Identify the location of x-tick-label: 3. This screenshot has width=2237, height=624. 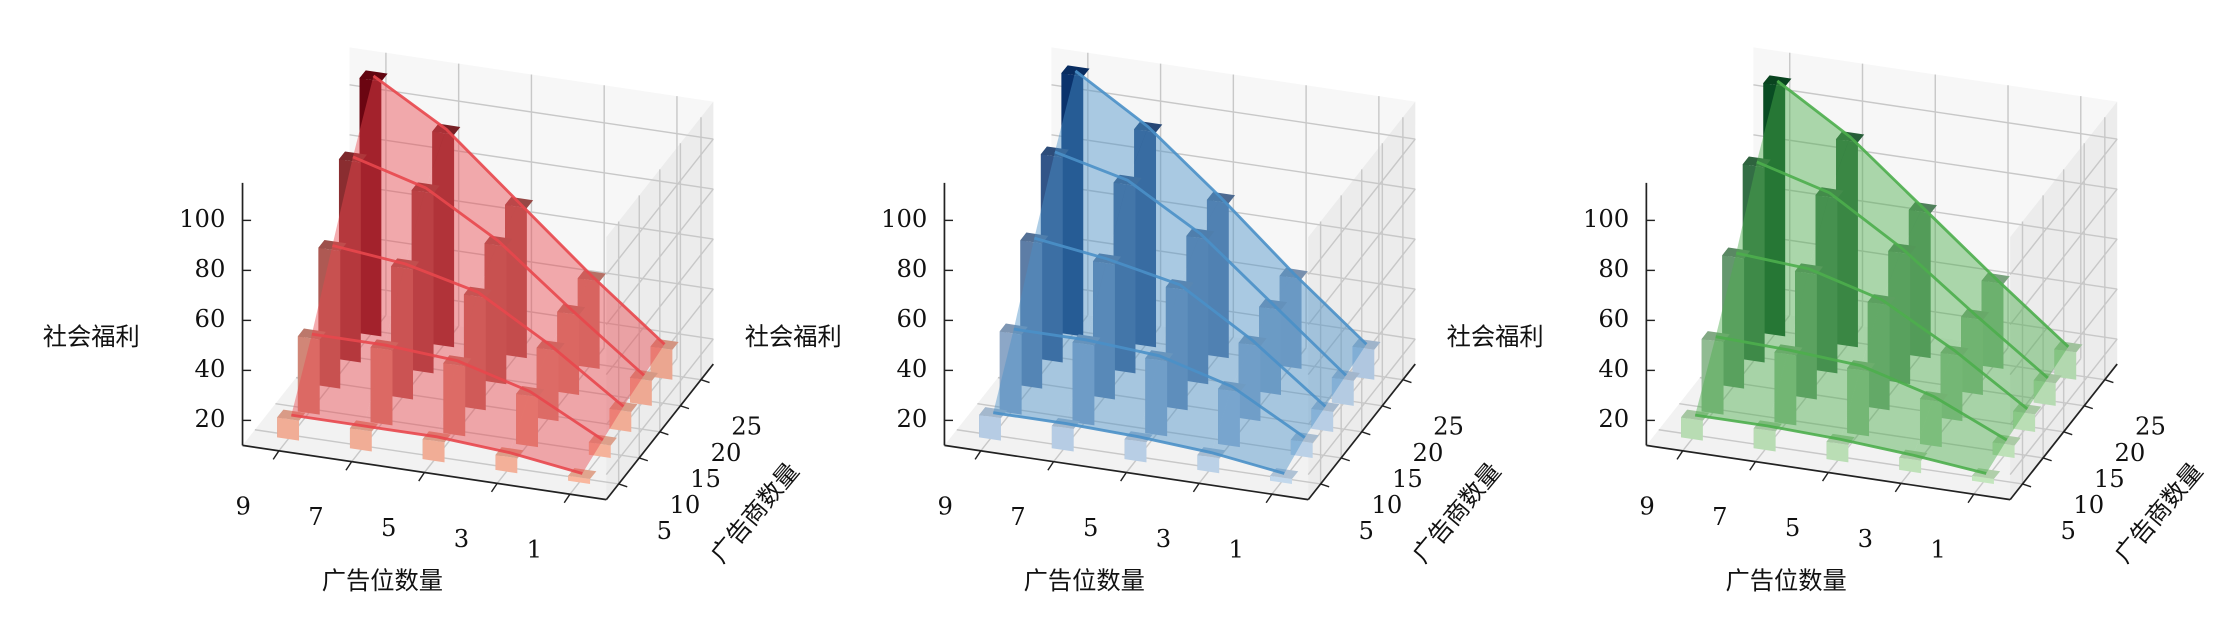
(1163, 538).